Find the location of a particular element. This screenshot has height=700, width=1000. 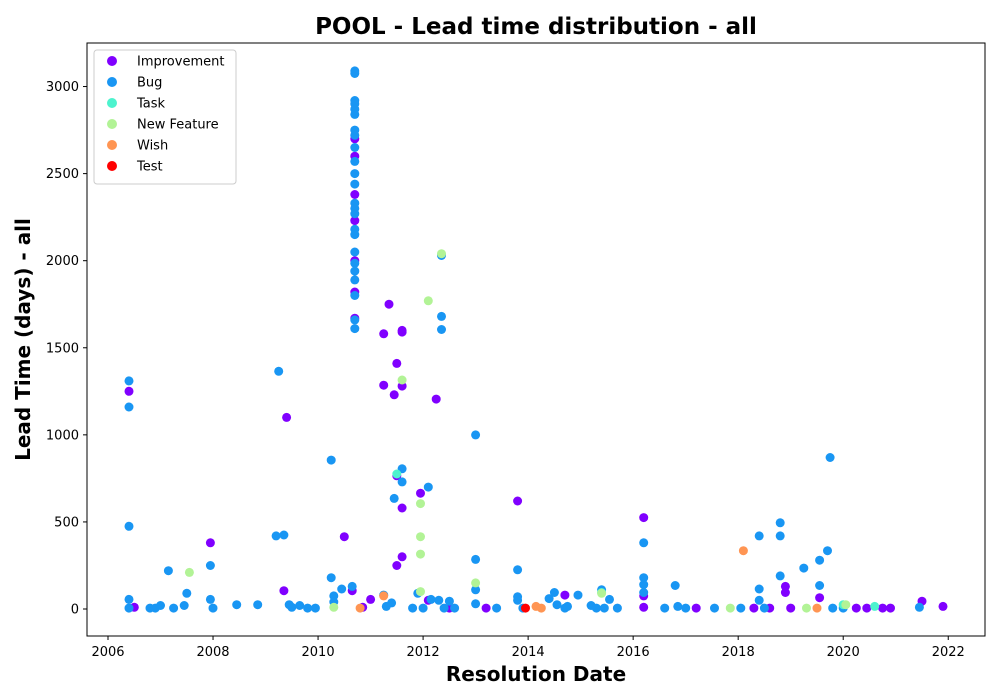

x-tick-label: 2022 is located at coordinates (948, 652).